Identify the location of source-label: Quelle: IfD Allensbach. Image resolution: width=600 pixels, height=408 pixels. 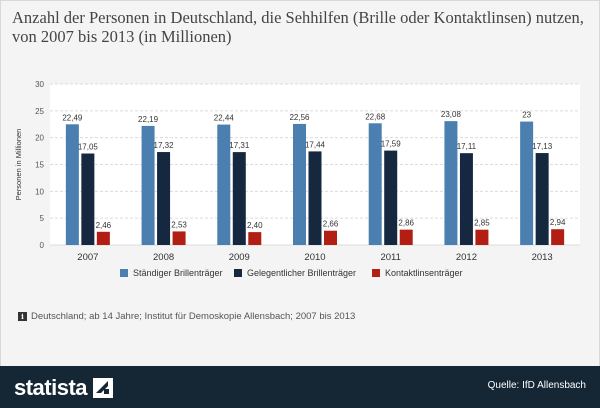
(536, 385).